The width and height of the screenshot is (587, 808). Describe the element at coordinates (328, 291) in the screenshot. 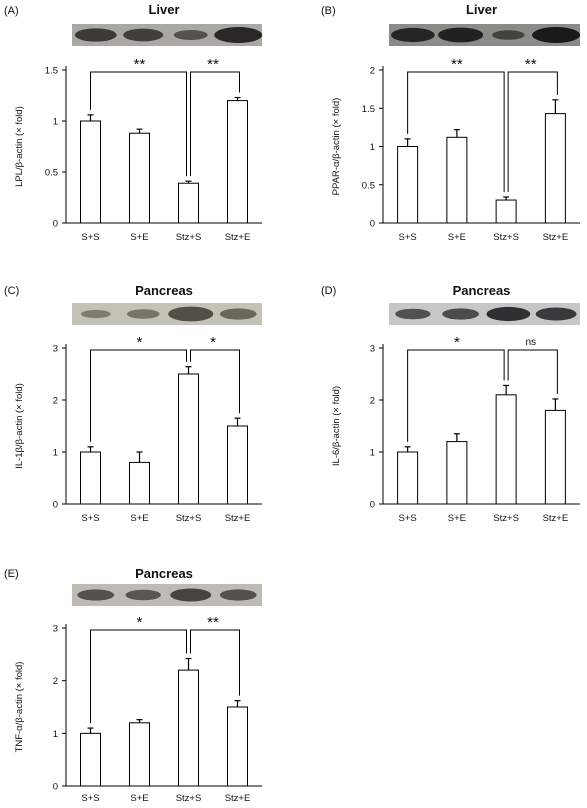

I see `panel-label: (D)` at that location.